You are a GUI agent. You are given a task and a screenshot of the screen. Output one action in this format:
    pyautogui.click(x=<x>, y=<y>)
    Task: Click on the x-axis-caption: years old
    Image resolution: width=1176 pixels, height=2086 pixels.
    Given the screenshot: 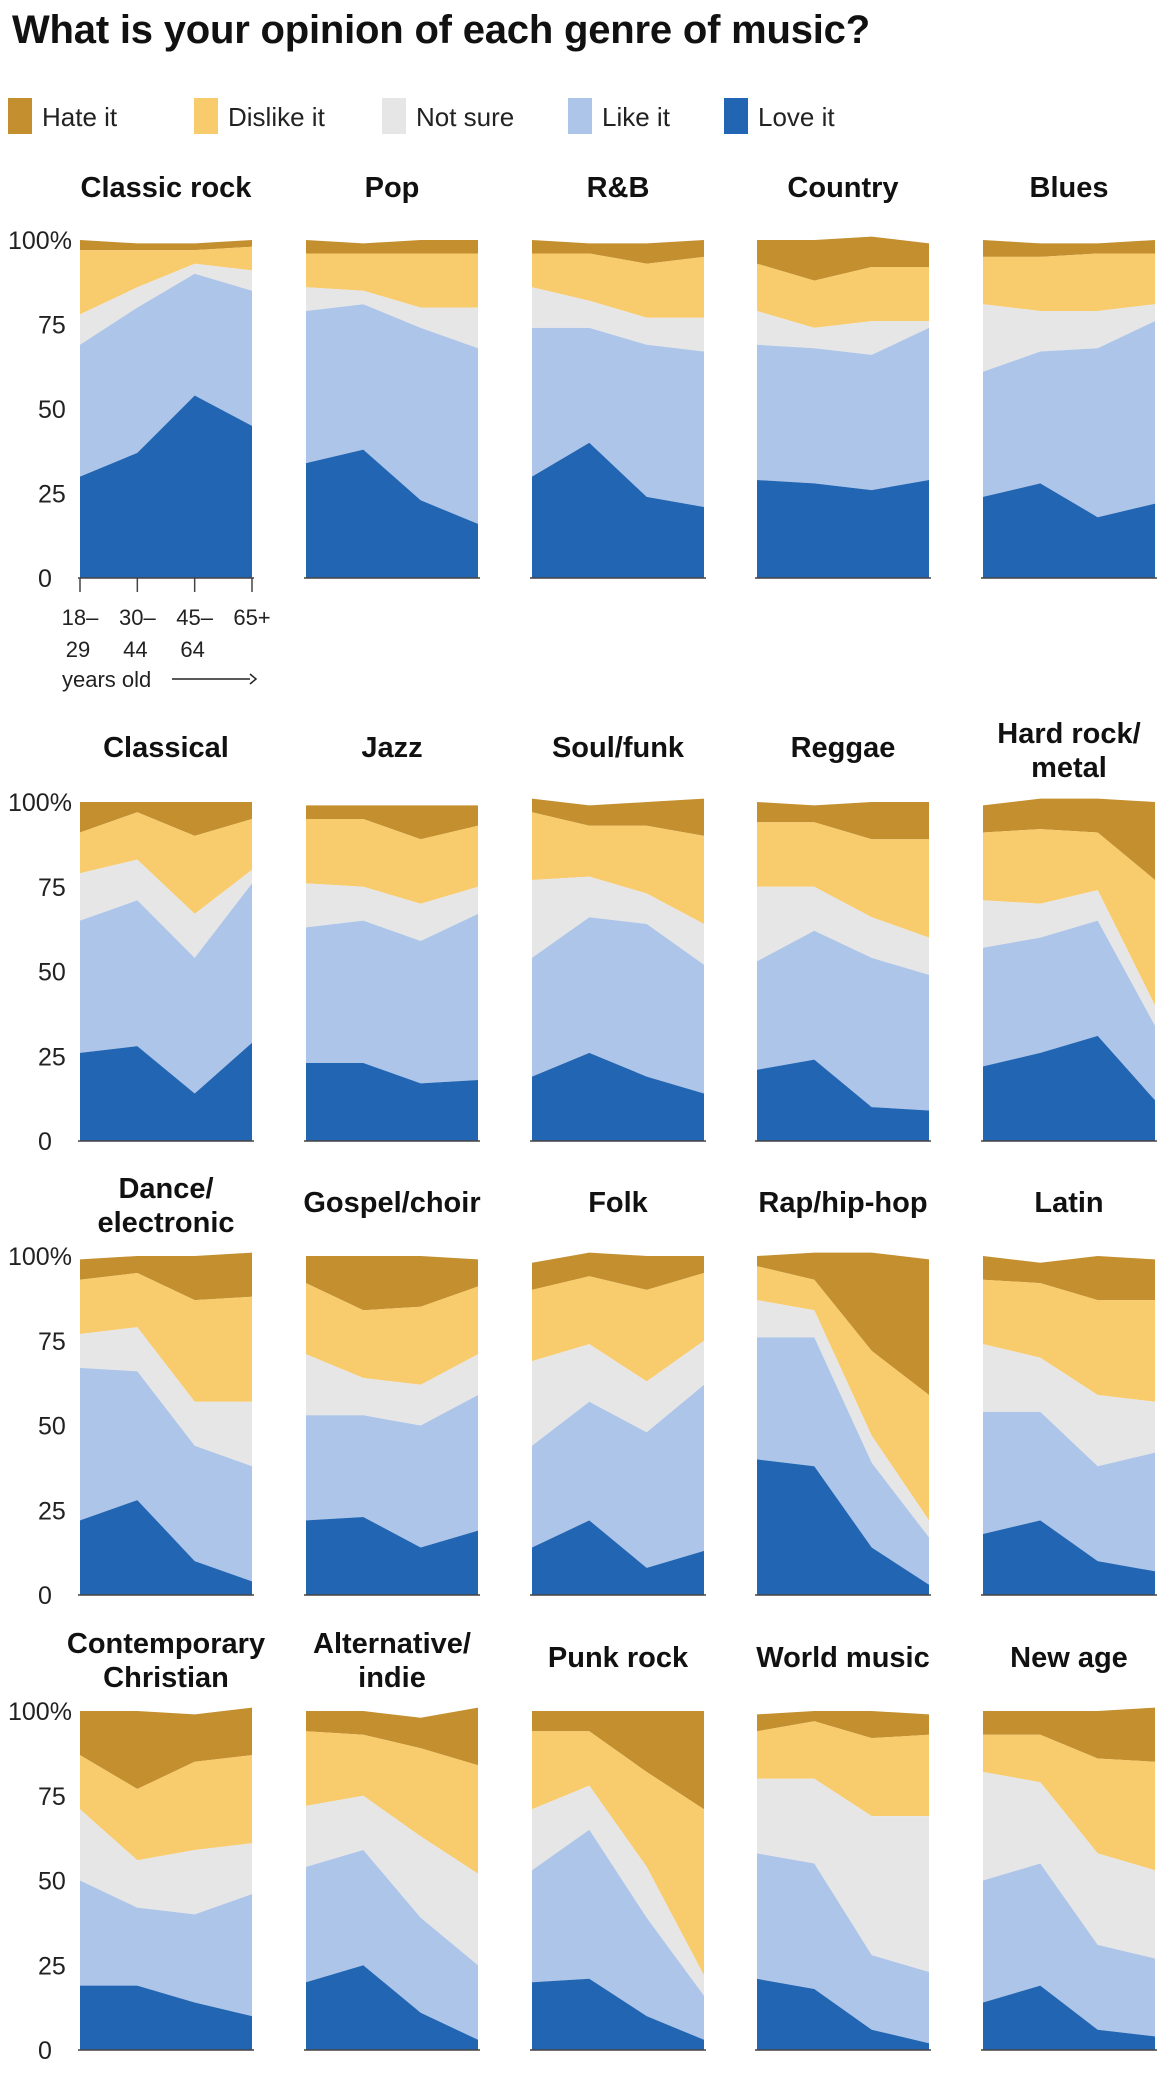 What is the action you would take?
    pyautogui.click(x=106, y=679)
    